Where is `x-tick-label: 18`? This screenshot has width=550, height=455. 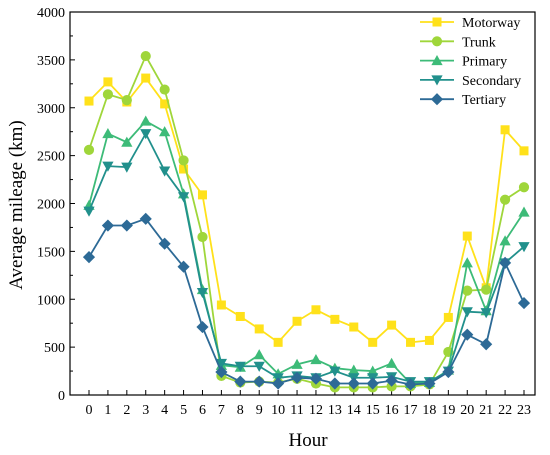
x-tick-label: 18 is located at coordinates (429, 410).